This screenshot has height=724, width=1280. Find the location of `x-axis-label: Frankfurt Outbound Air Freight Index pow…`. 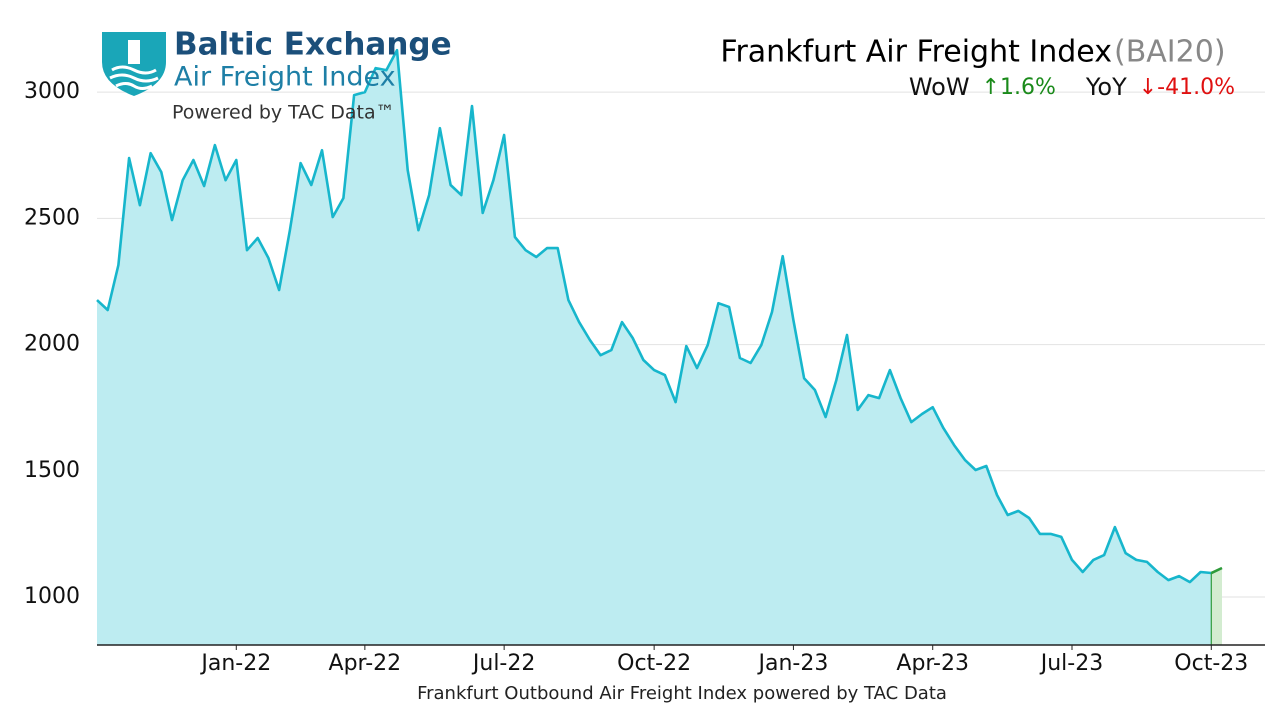

x-axis-label: Frankfurt Outbound Air Freight Index pow… is located at coordinates (682, 693).